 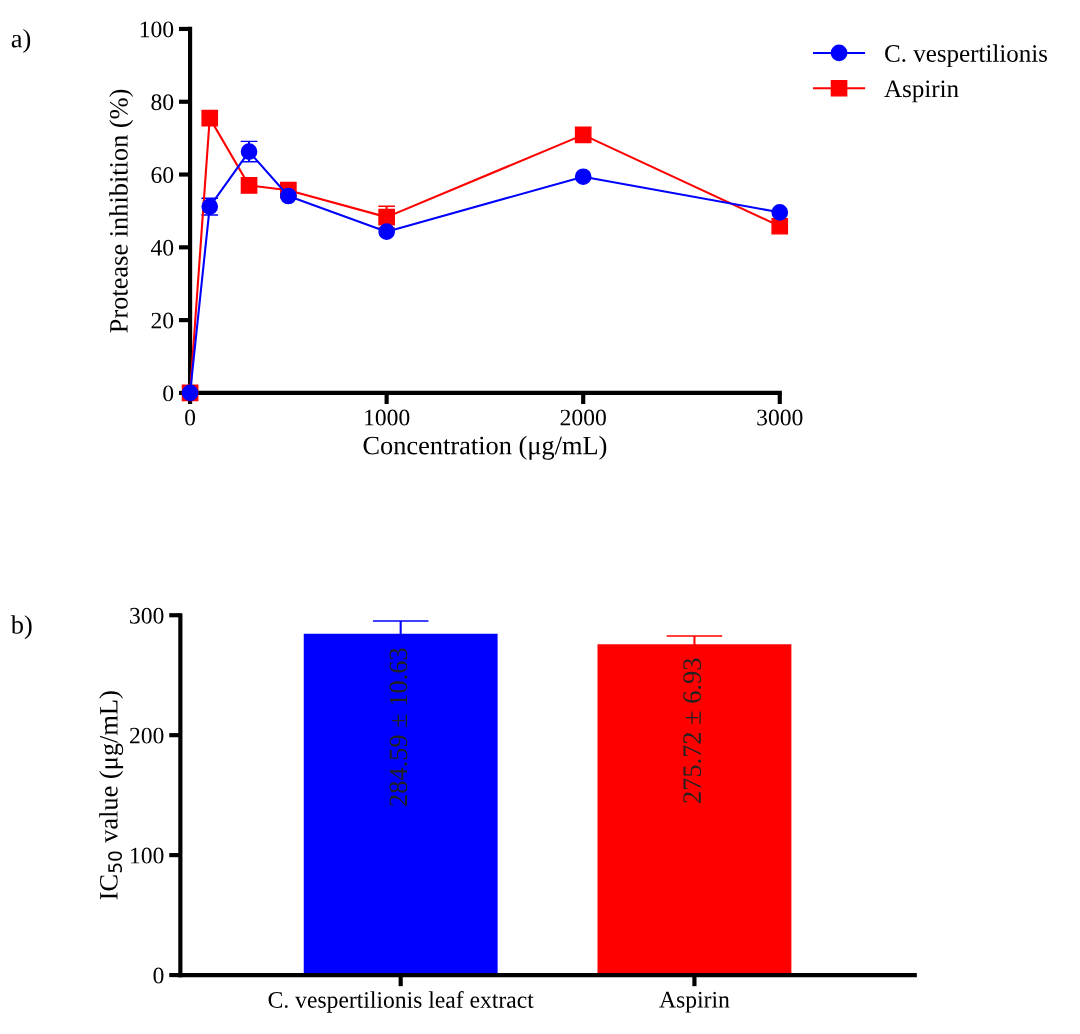 What do you see at coordinates (21, 40) in the screenshot?
I see `text: a)` at bounding box center [21, 40].